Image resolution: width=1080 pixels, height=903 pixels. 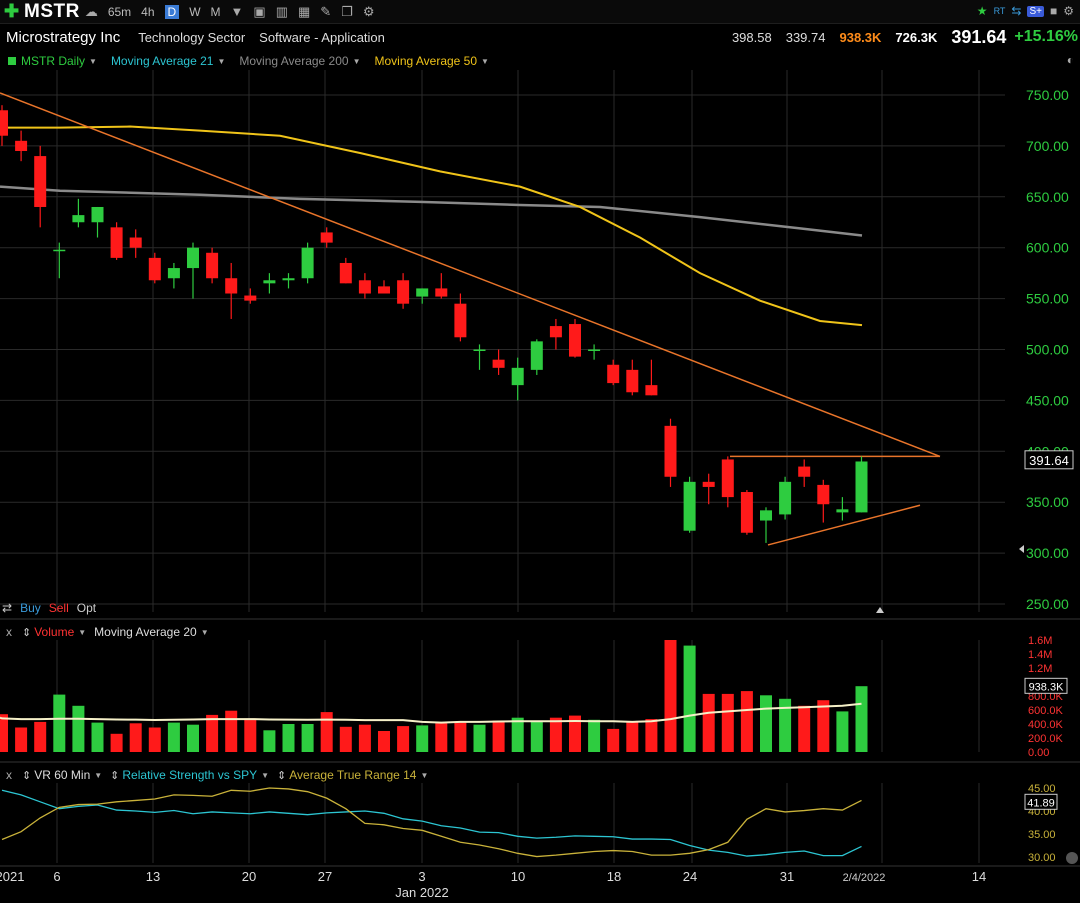 I want to click on sell-button: Sell, so click(x=58, y=608).